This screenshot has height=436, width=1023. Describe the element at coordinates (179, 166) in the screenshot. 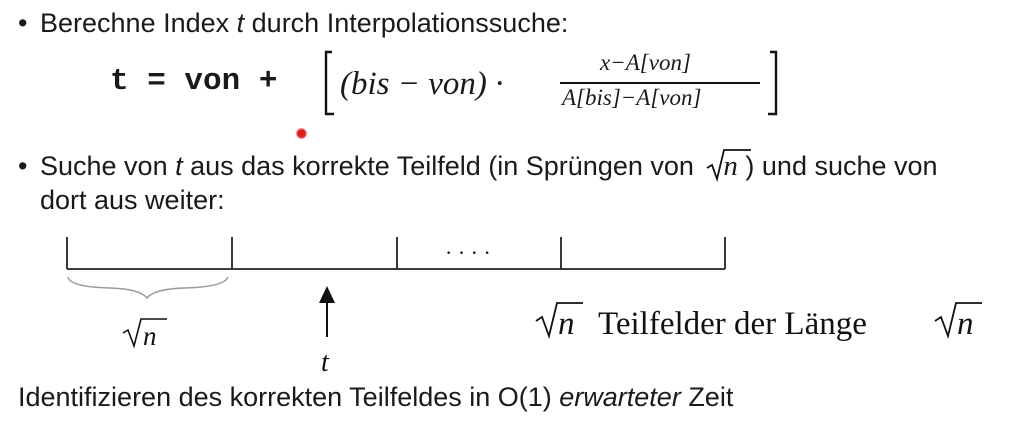

I see `bullet2-var-t: t` at that location.